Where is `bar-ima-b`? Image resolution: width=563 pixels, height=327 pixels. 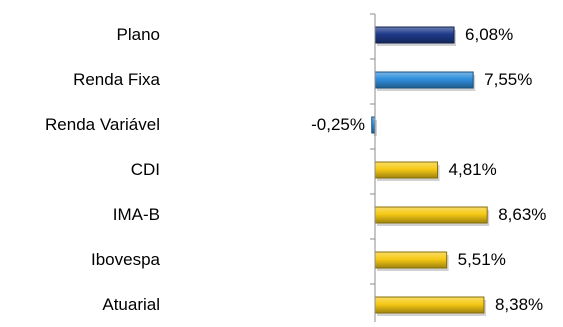
bar-ima-b is located at coordinates (431, 215).